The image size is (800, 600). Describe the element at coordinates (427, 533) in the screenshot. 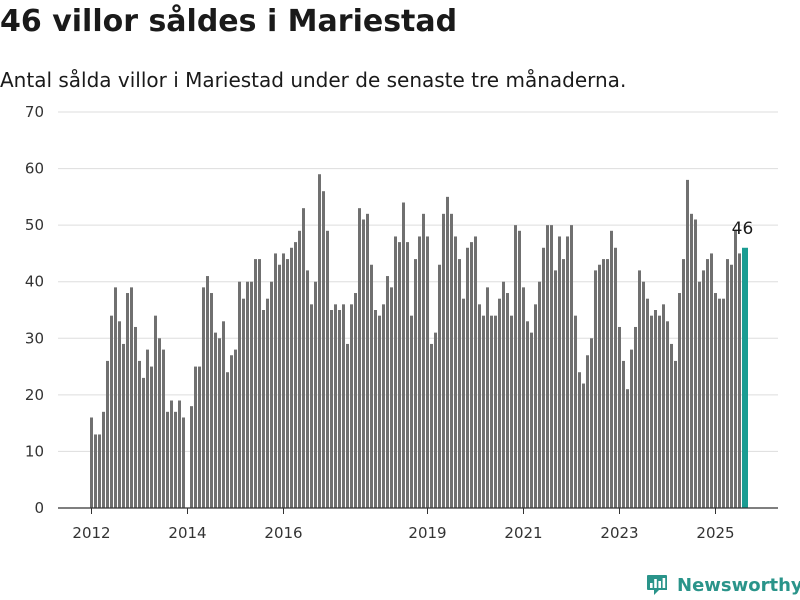

I see `x-tick-label: 2019` at that location.